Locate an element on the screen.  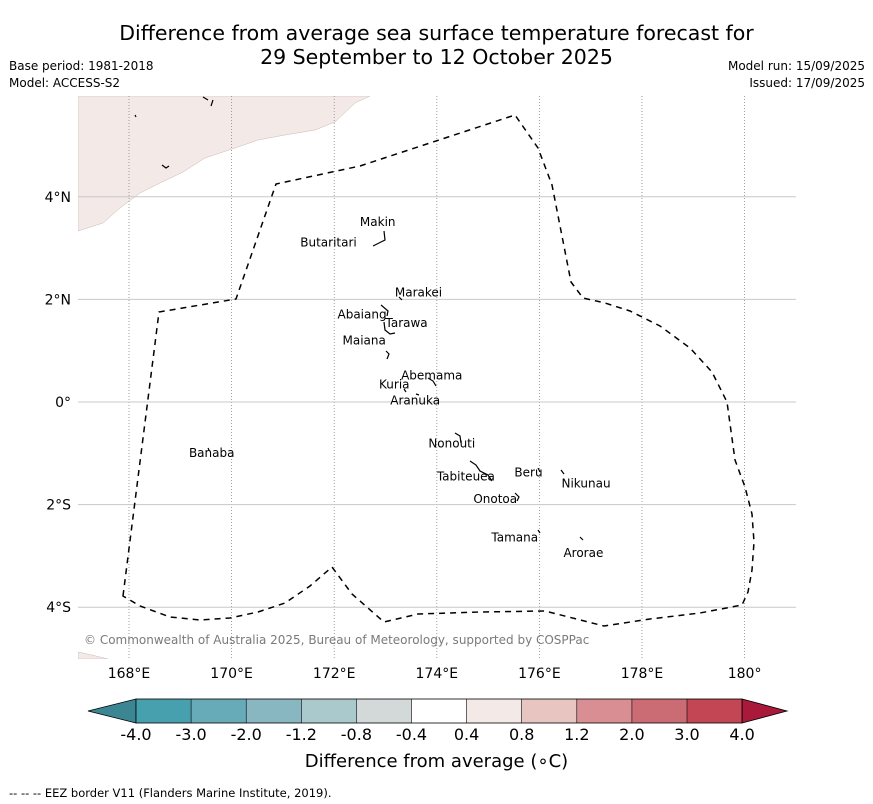
island-label-aranuka: Aranuka is located at coordinates (415, 400).